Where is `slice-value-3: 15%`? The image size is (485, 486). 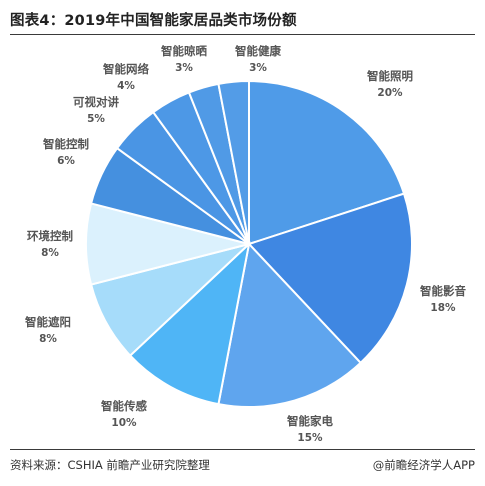 slice-value-3: 15% is located at coordinates (310, 438).